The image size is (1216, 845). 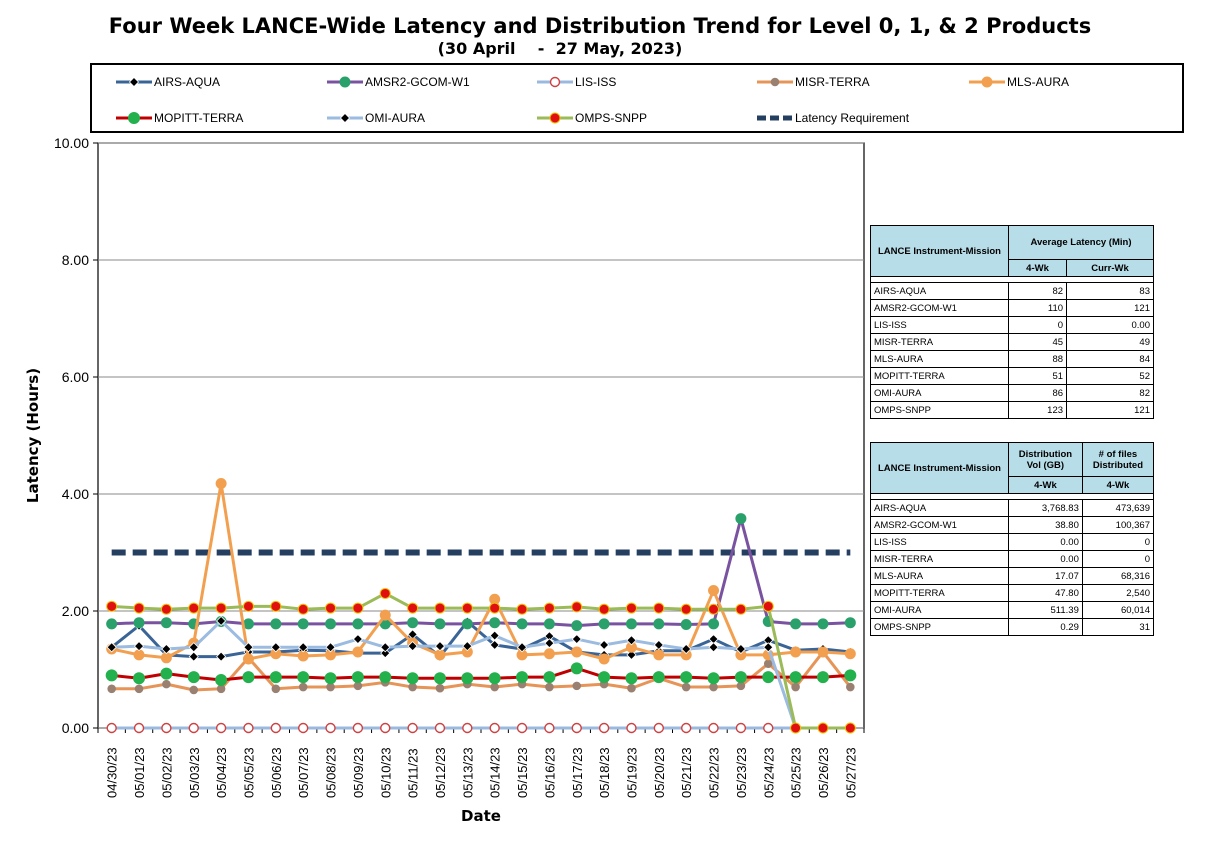 I want to click on table-subheader-4wk: 4-Wk, so click(x=1037, y=268).